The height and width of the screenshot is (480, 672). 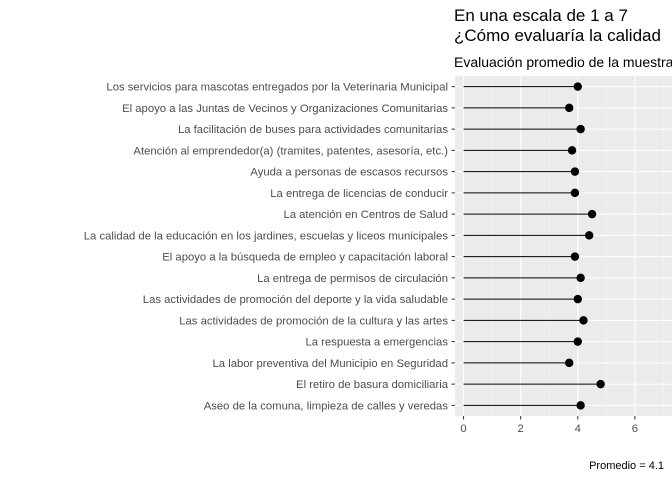 I want to click on x-tick-label: 4, so click(x=578, y=429).